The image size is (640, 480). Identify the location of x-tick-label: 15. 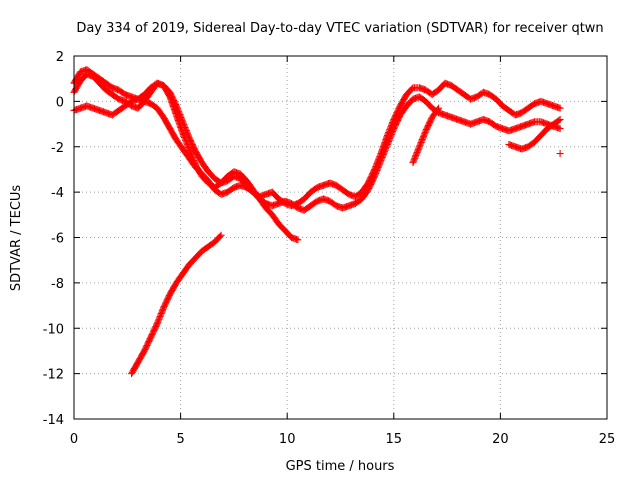
(394, 439).